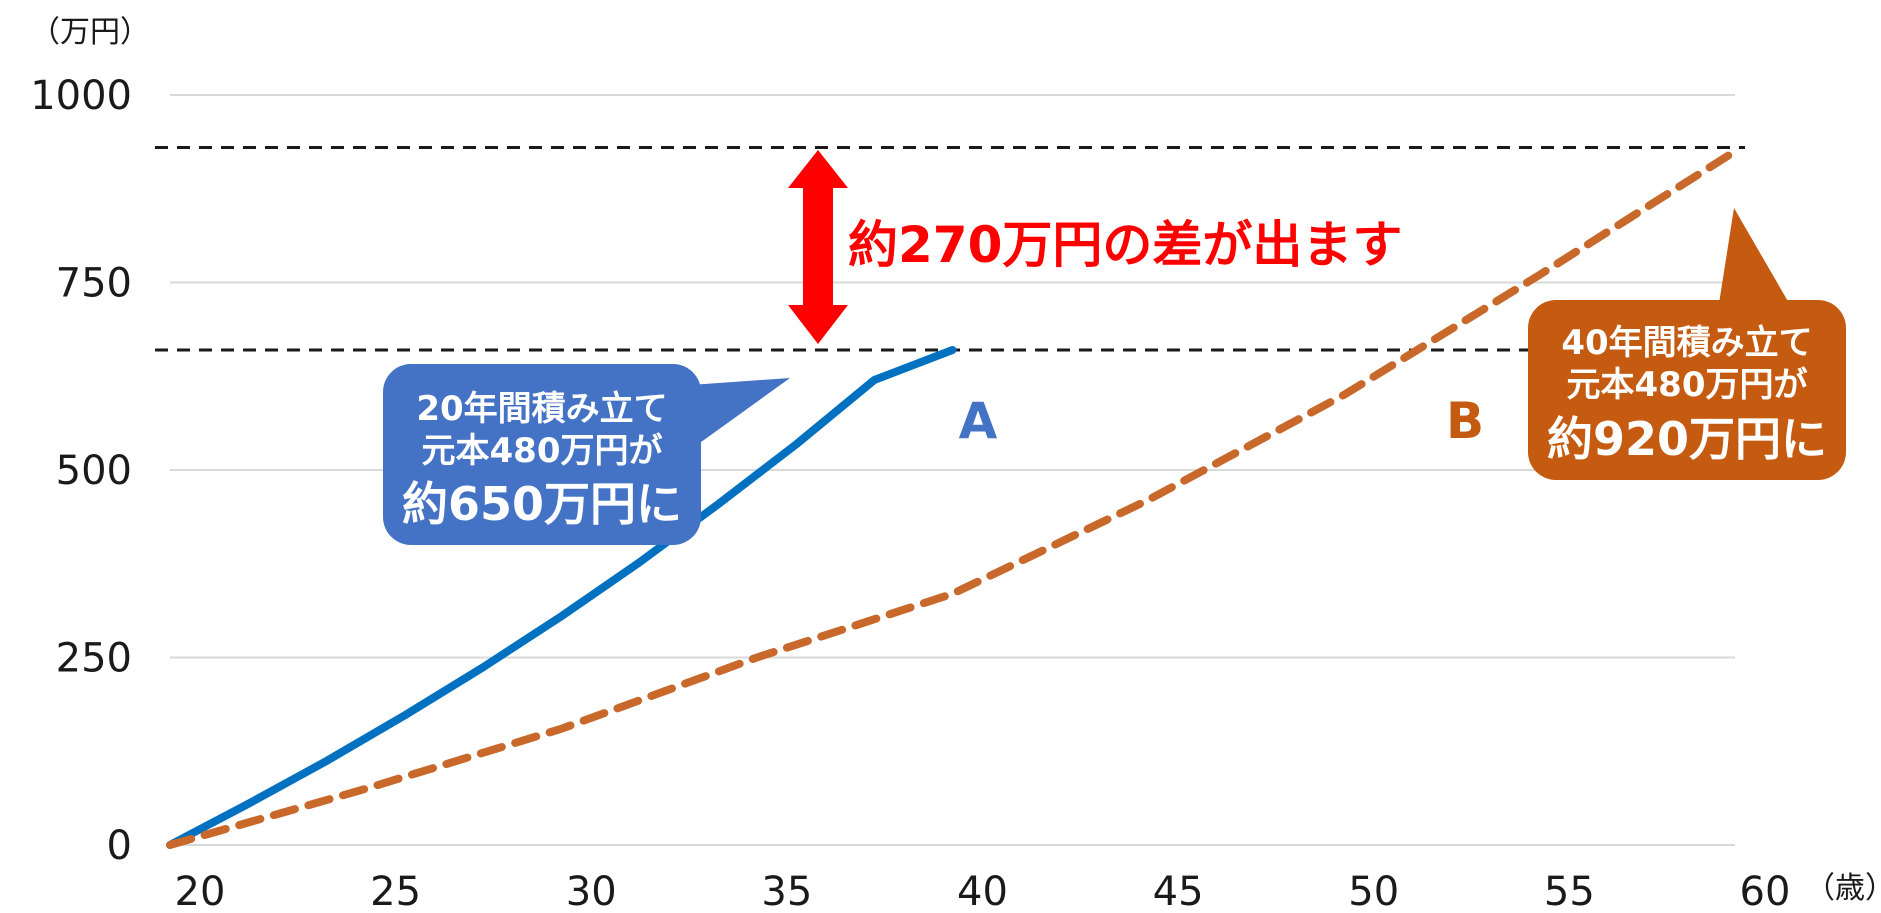 This screenshot has height=913, width=1881. I want to click on y-tick-label: 1000, so click(81, 96).